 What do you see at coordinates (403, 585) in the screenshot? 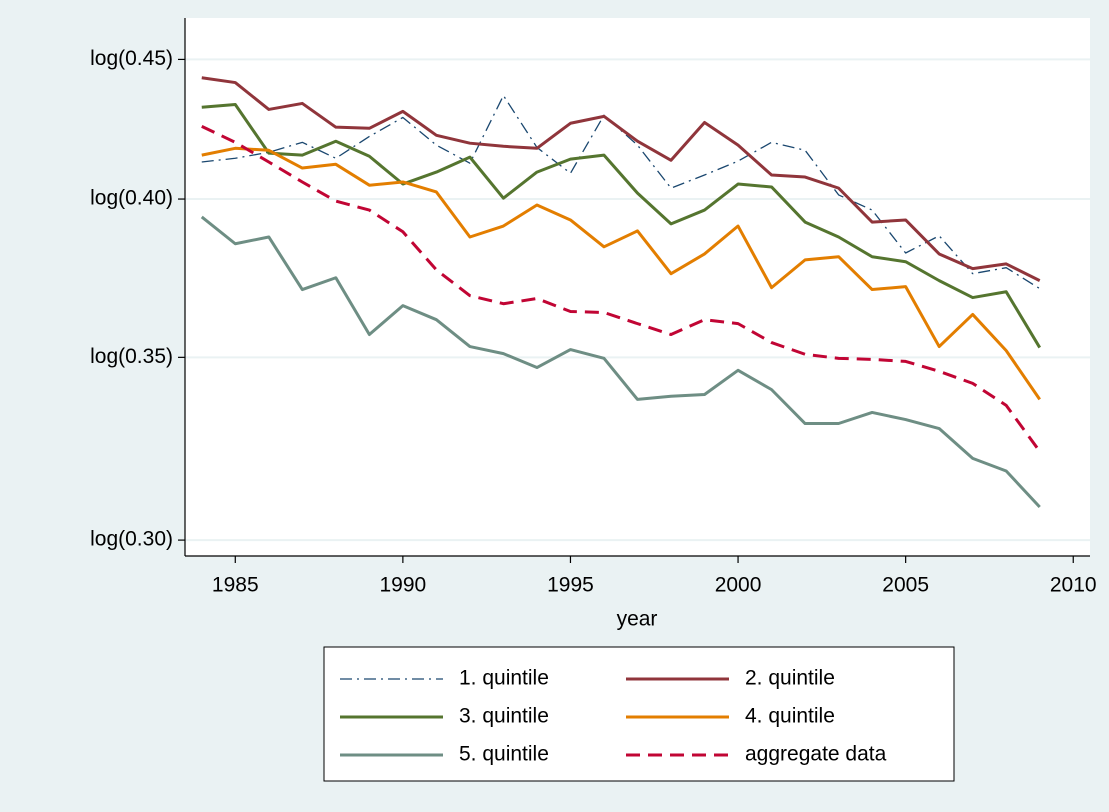
I see `x-tick-label: 1990` at bounding box center [403, 585].